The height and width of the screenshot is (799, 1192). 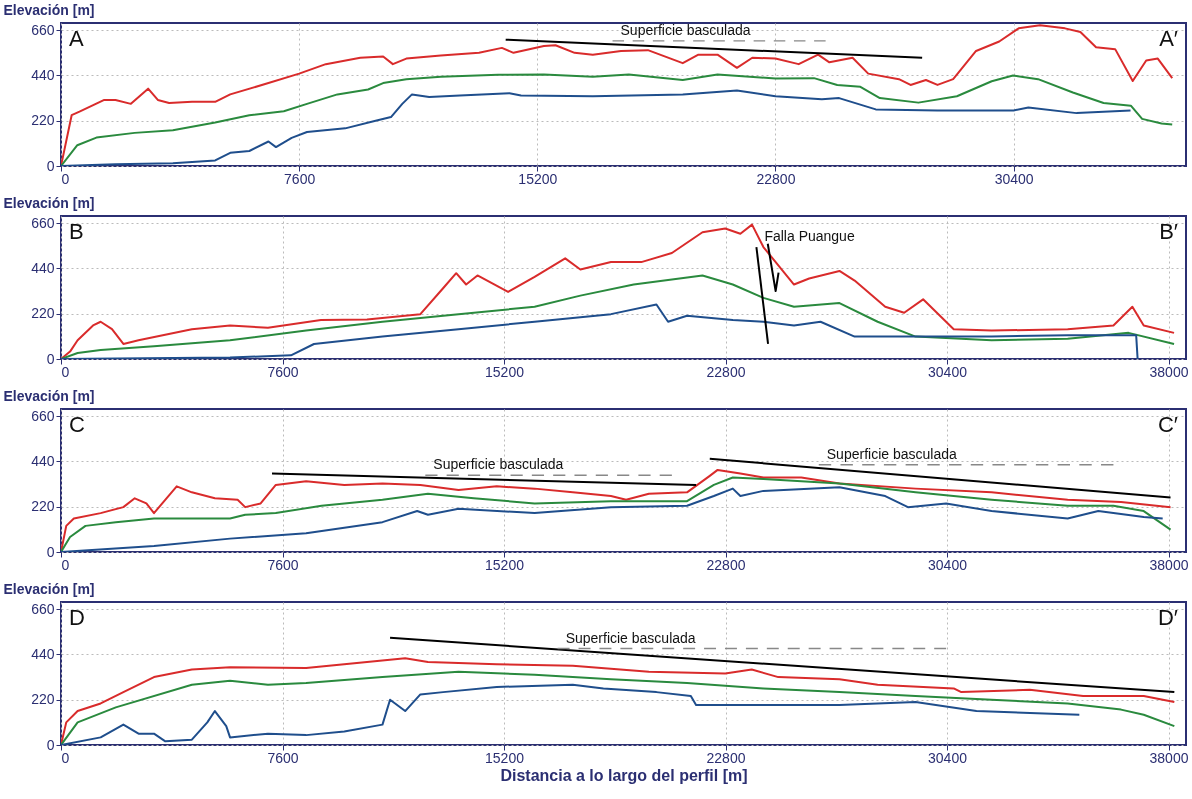 What do you see at coordinates (809, 236) in the screenshot?
I see `series-label: Falla Puangue` at bounding box center [809, 236].